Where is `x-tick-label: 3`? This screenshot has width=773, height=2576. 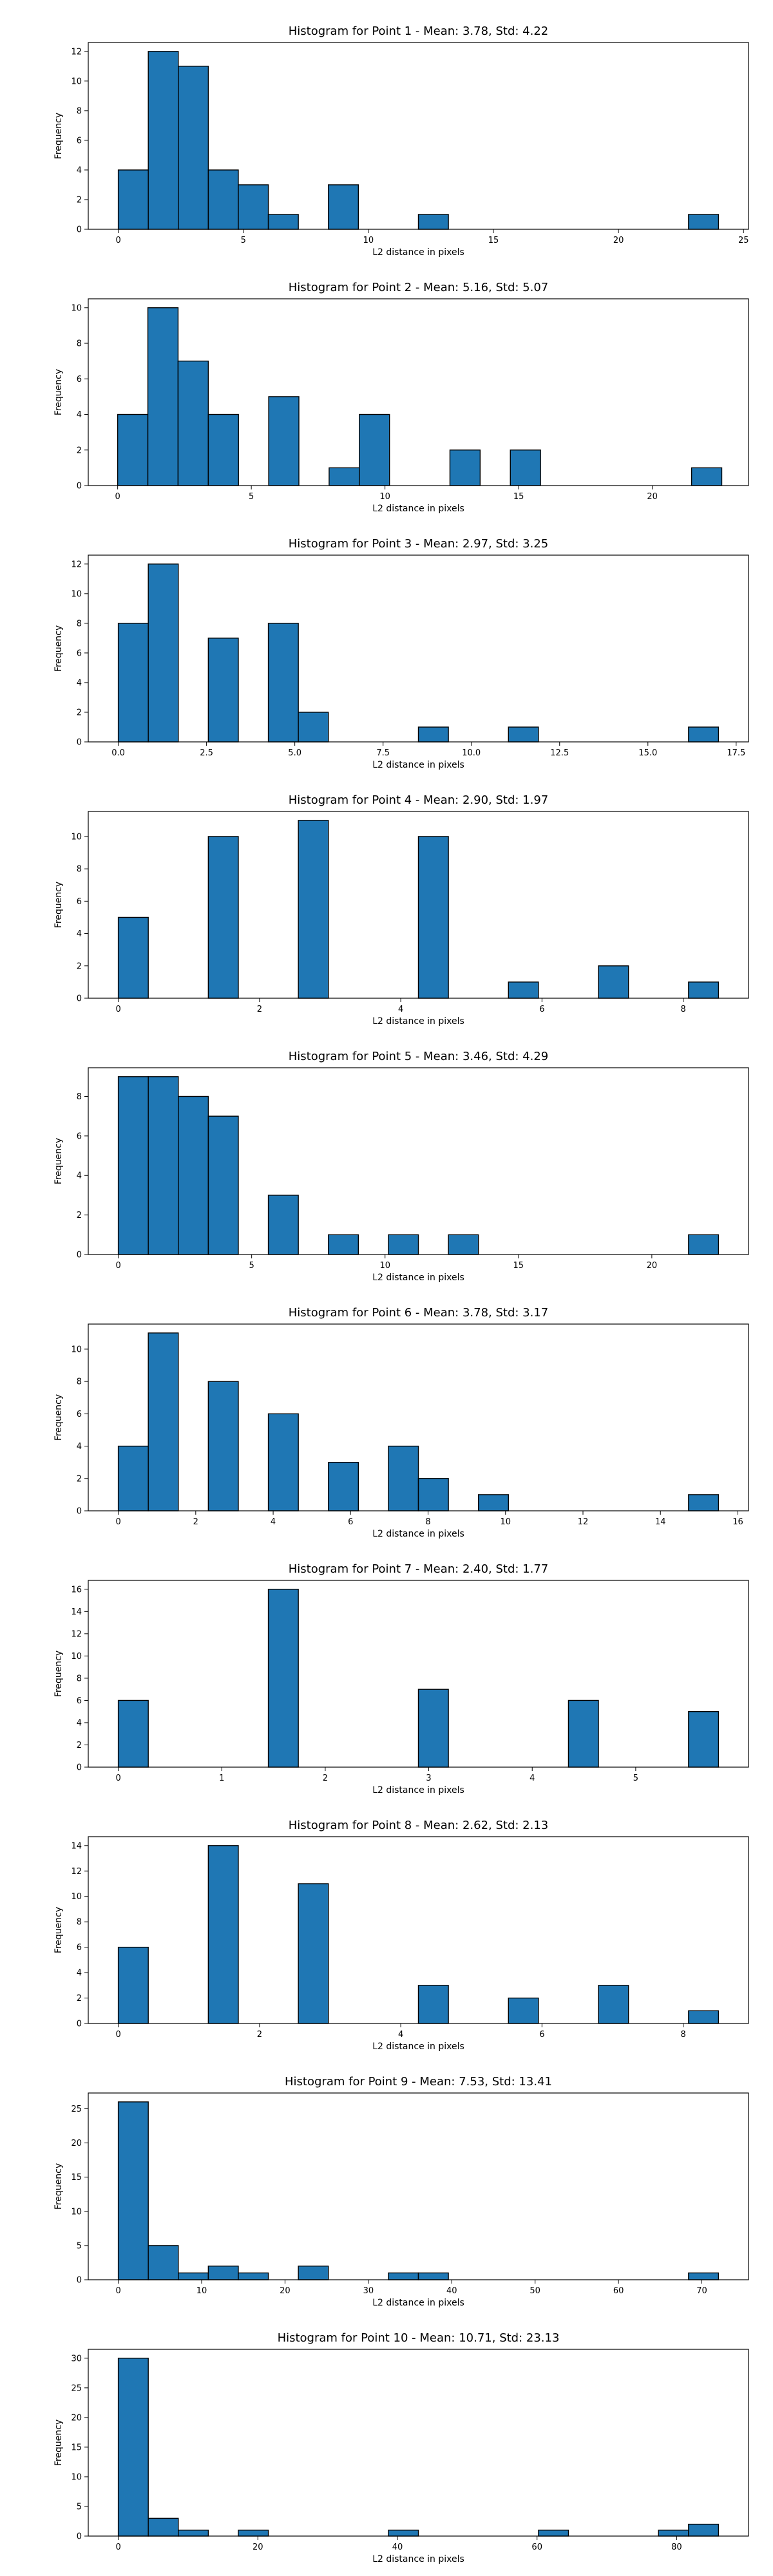 x-tick-label: 3 is located at coordinates (428, 1779).